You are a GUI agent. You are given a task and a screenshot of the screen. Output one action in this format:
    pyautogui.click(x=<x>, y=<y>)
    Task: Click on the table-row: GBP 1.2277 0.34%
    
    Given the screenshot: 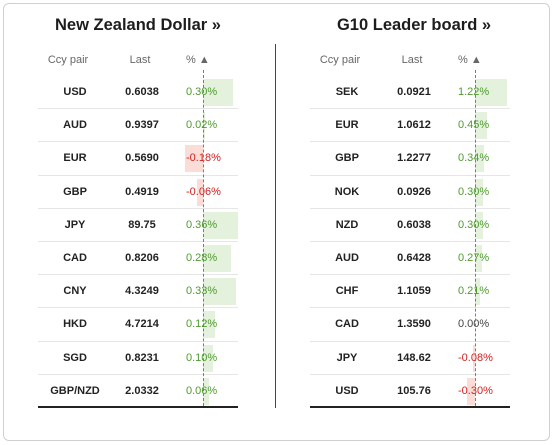 What is the action you would take?
    pyautogui.click(x=410, y=159)
    